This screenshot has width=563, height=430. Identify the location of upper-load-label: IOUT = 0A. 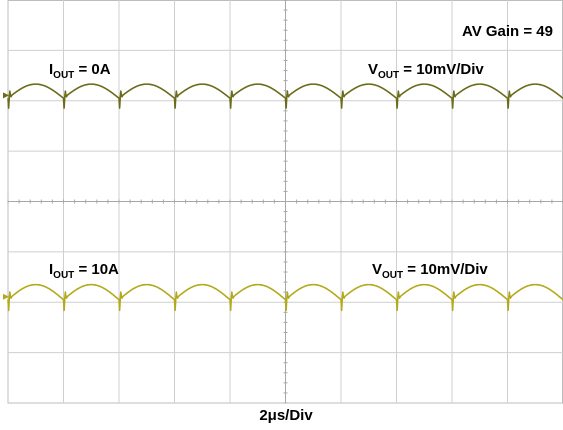
(80, 71).